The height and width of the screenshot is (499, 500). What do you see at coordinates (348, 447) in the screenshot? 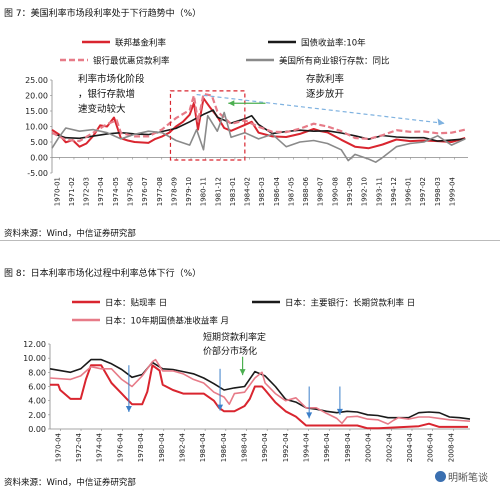
I see `x-tick-label: 1998-04` at bounding box center [348, 447].